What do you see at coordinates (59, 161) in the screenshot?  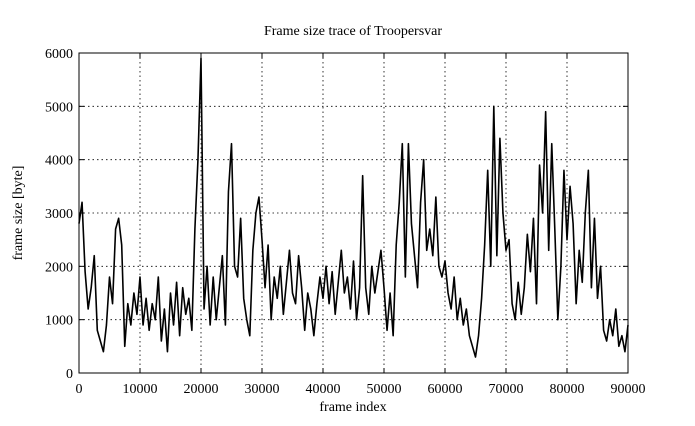 I see `y-tick-label: 4000` at bounding box center [59, 161].